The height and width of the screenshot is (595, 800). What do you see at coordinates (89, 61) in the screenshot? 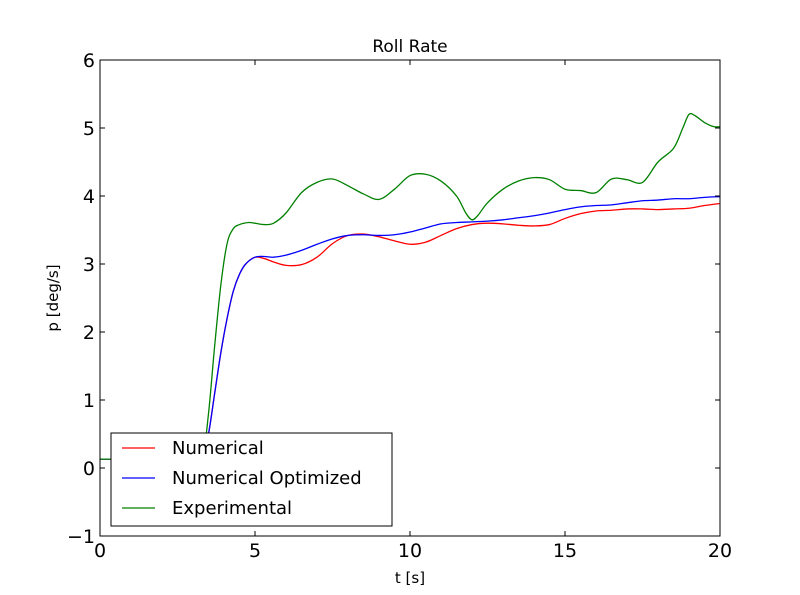
I see `y-tick-label: 6` at bounding box center [89, 61].